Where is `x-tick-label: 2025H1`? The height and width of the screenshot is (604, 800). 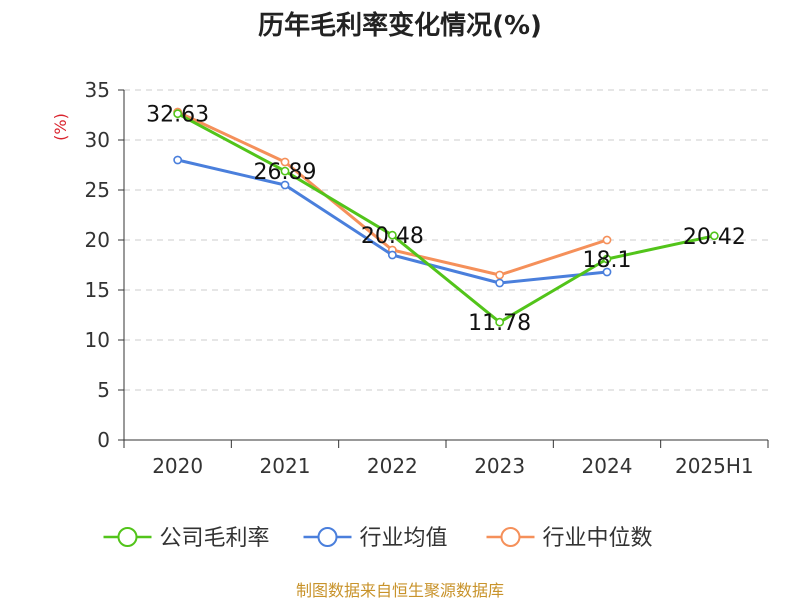 x-tick-label: 2025H1 is located at coordinates (714, 466).